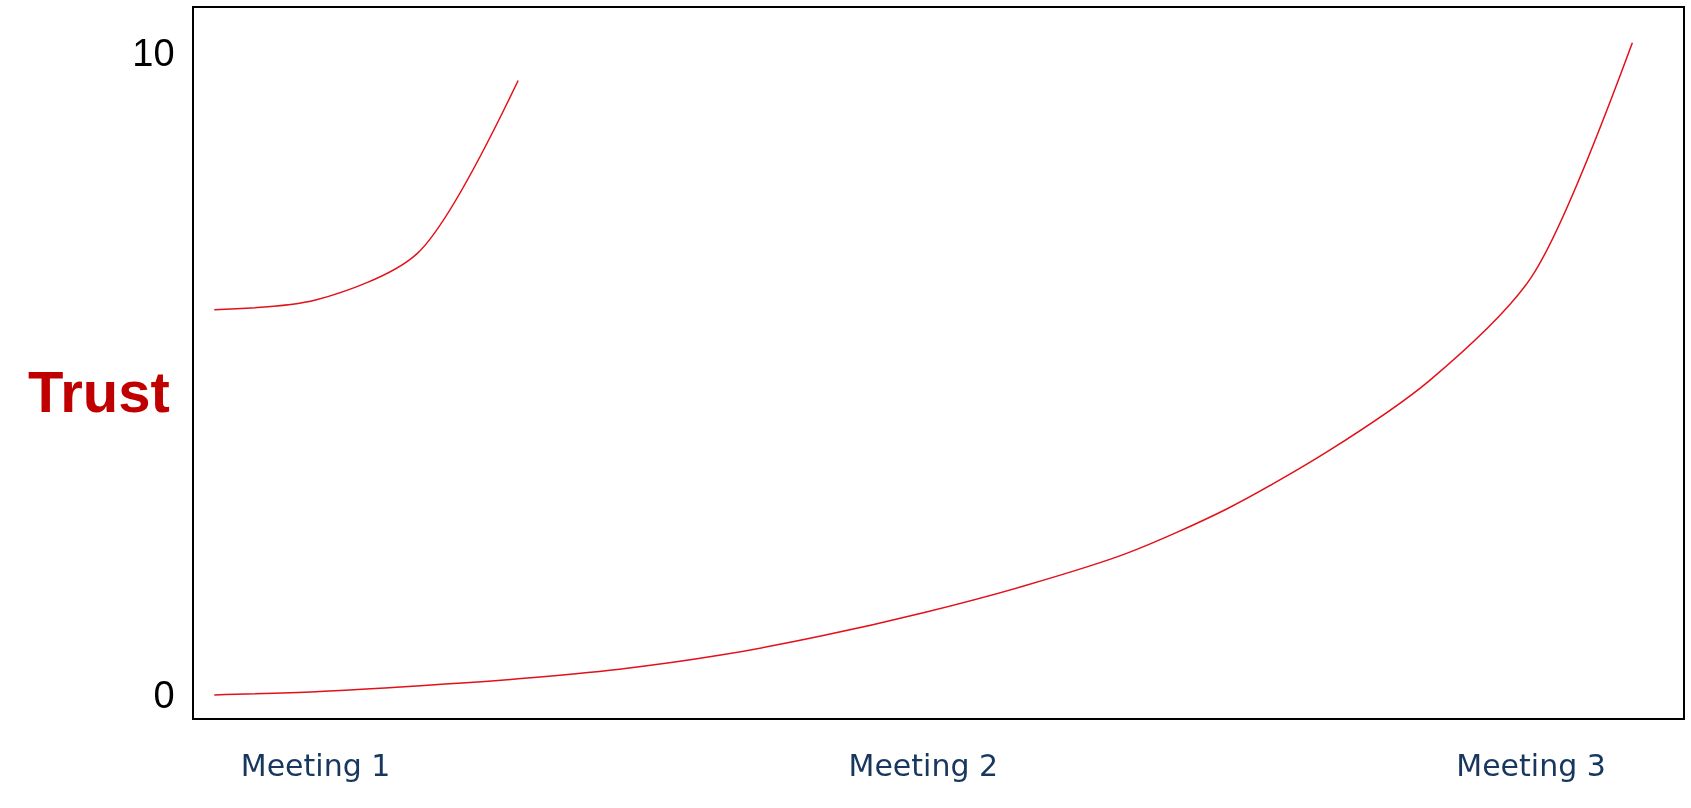 The width and height of the screenshot is (1691, 808). Describe the element at coordinates (315, 765) in the screenshot. I see `x-tick-label: Meeting 1` at that location.